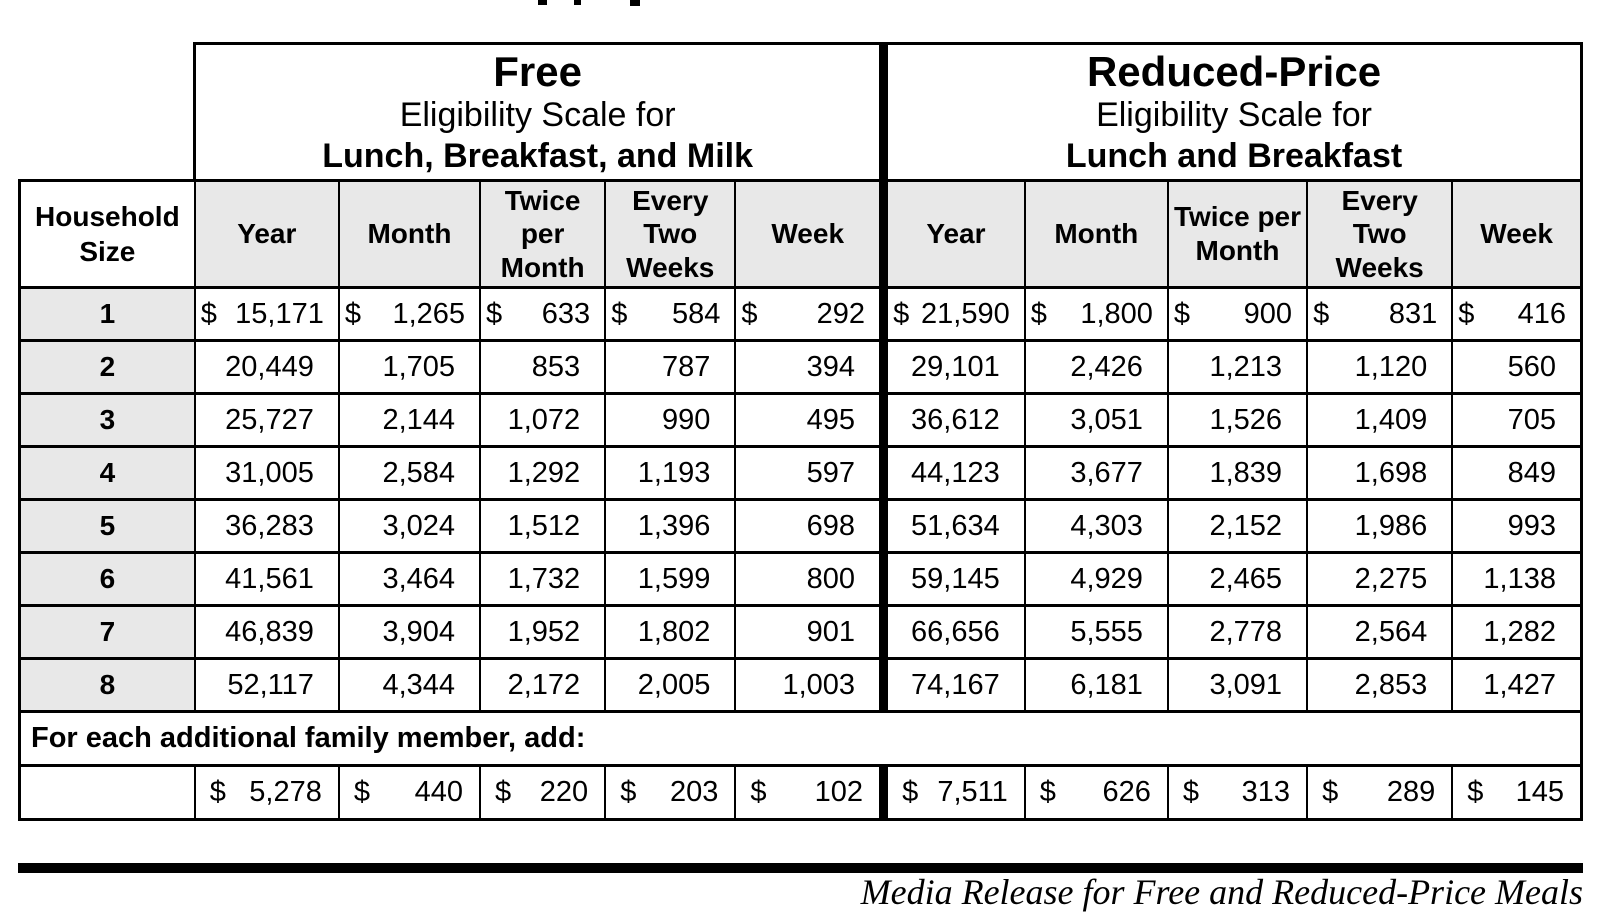 The width and height of the screenshot is (1600, 913). What do you see at coordinates (1380, 632) in the screenshot?
I see `amount-cell: 2,564` at bounding box center [1380, 632].